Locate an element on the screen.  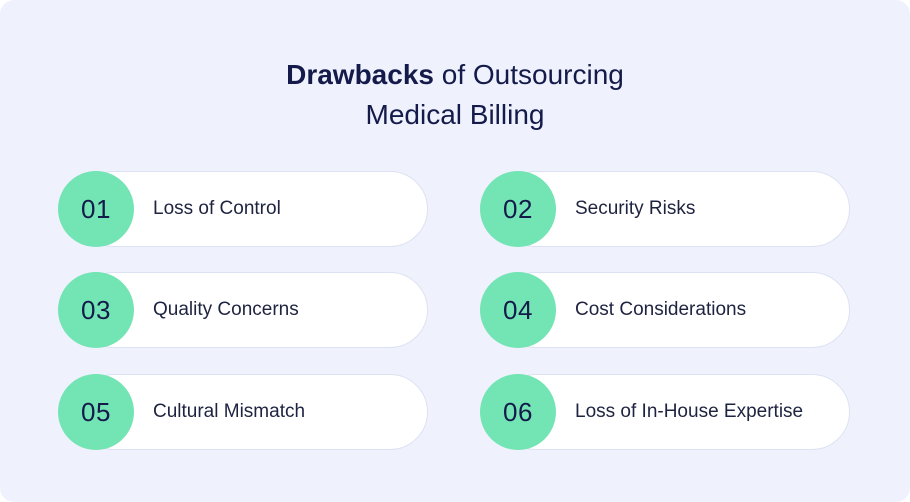
list-item-03: 03 Quality Concerns is located at coordinates (244, 310).